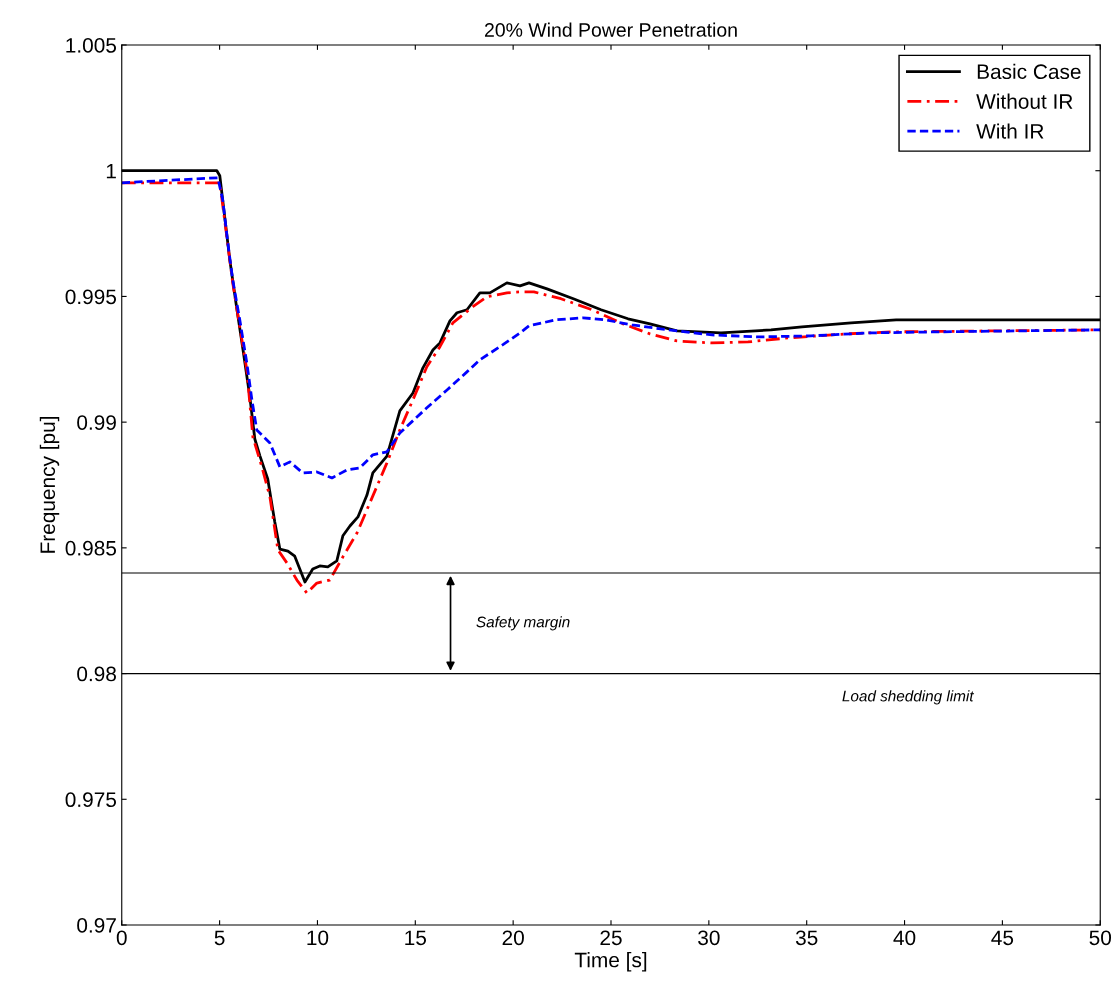 This screenshot has width=1117, height=1000. I want to click on y-tick-label: 1.005, so click(91, 45).